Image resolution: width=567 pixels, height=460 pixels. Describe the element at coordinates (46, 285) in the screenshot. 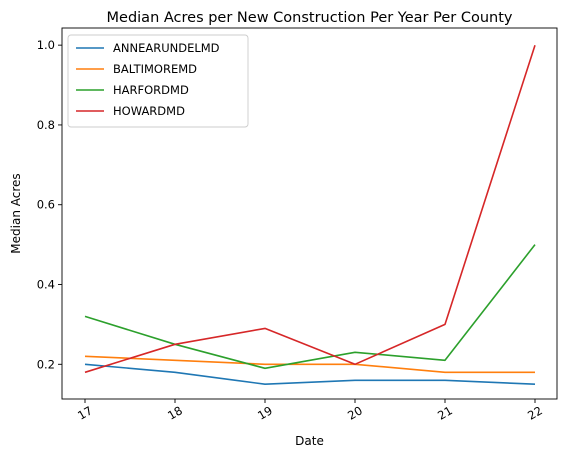

I see `y-tick-label: 0.4` at that location.